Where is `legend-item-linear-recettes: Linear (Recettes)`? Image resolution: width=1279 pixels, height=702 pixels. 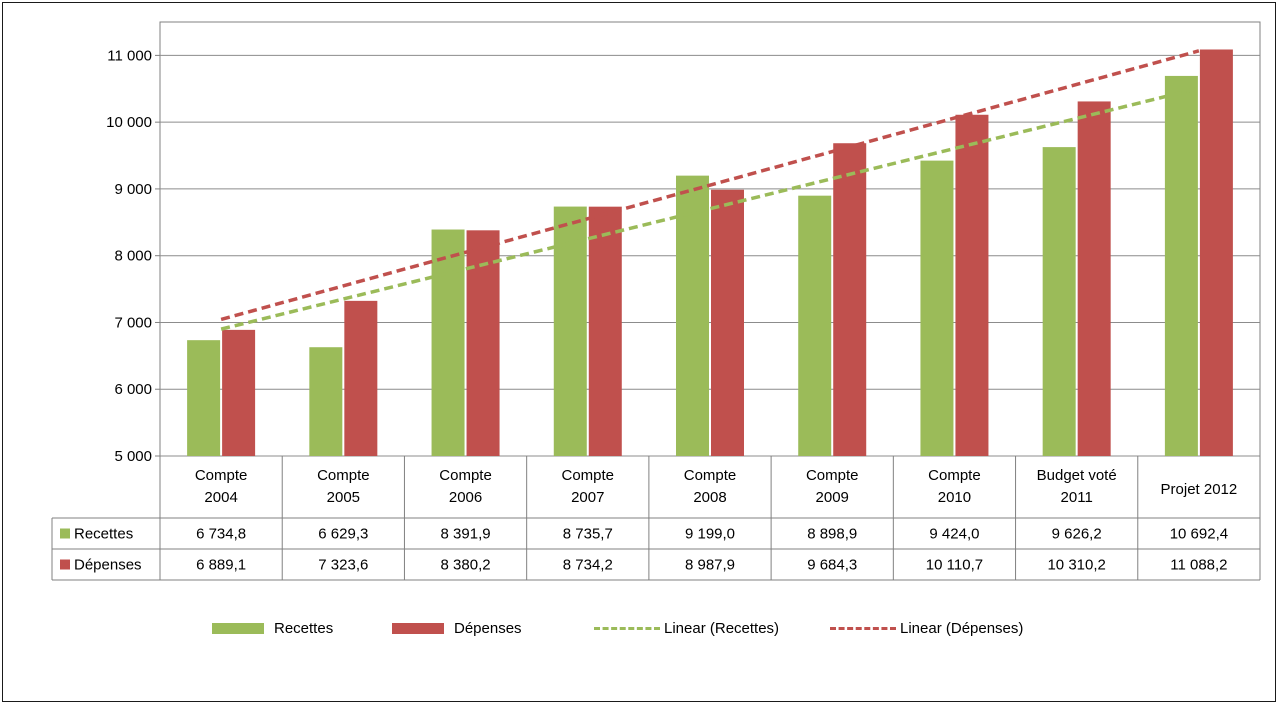 legend-item-linear-recettes: Linear (Recettes) is located at coordinates (686, 628).